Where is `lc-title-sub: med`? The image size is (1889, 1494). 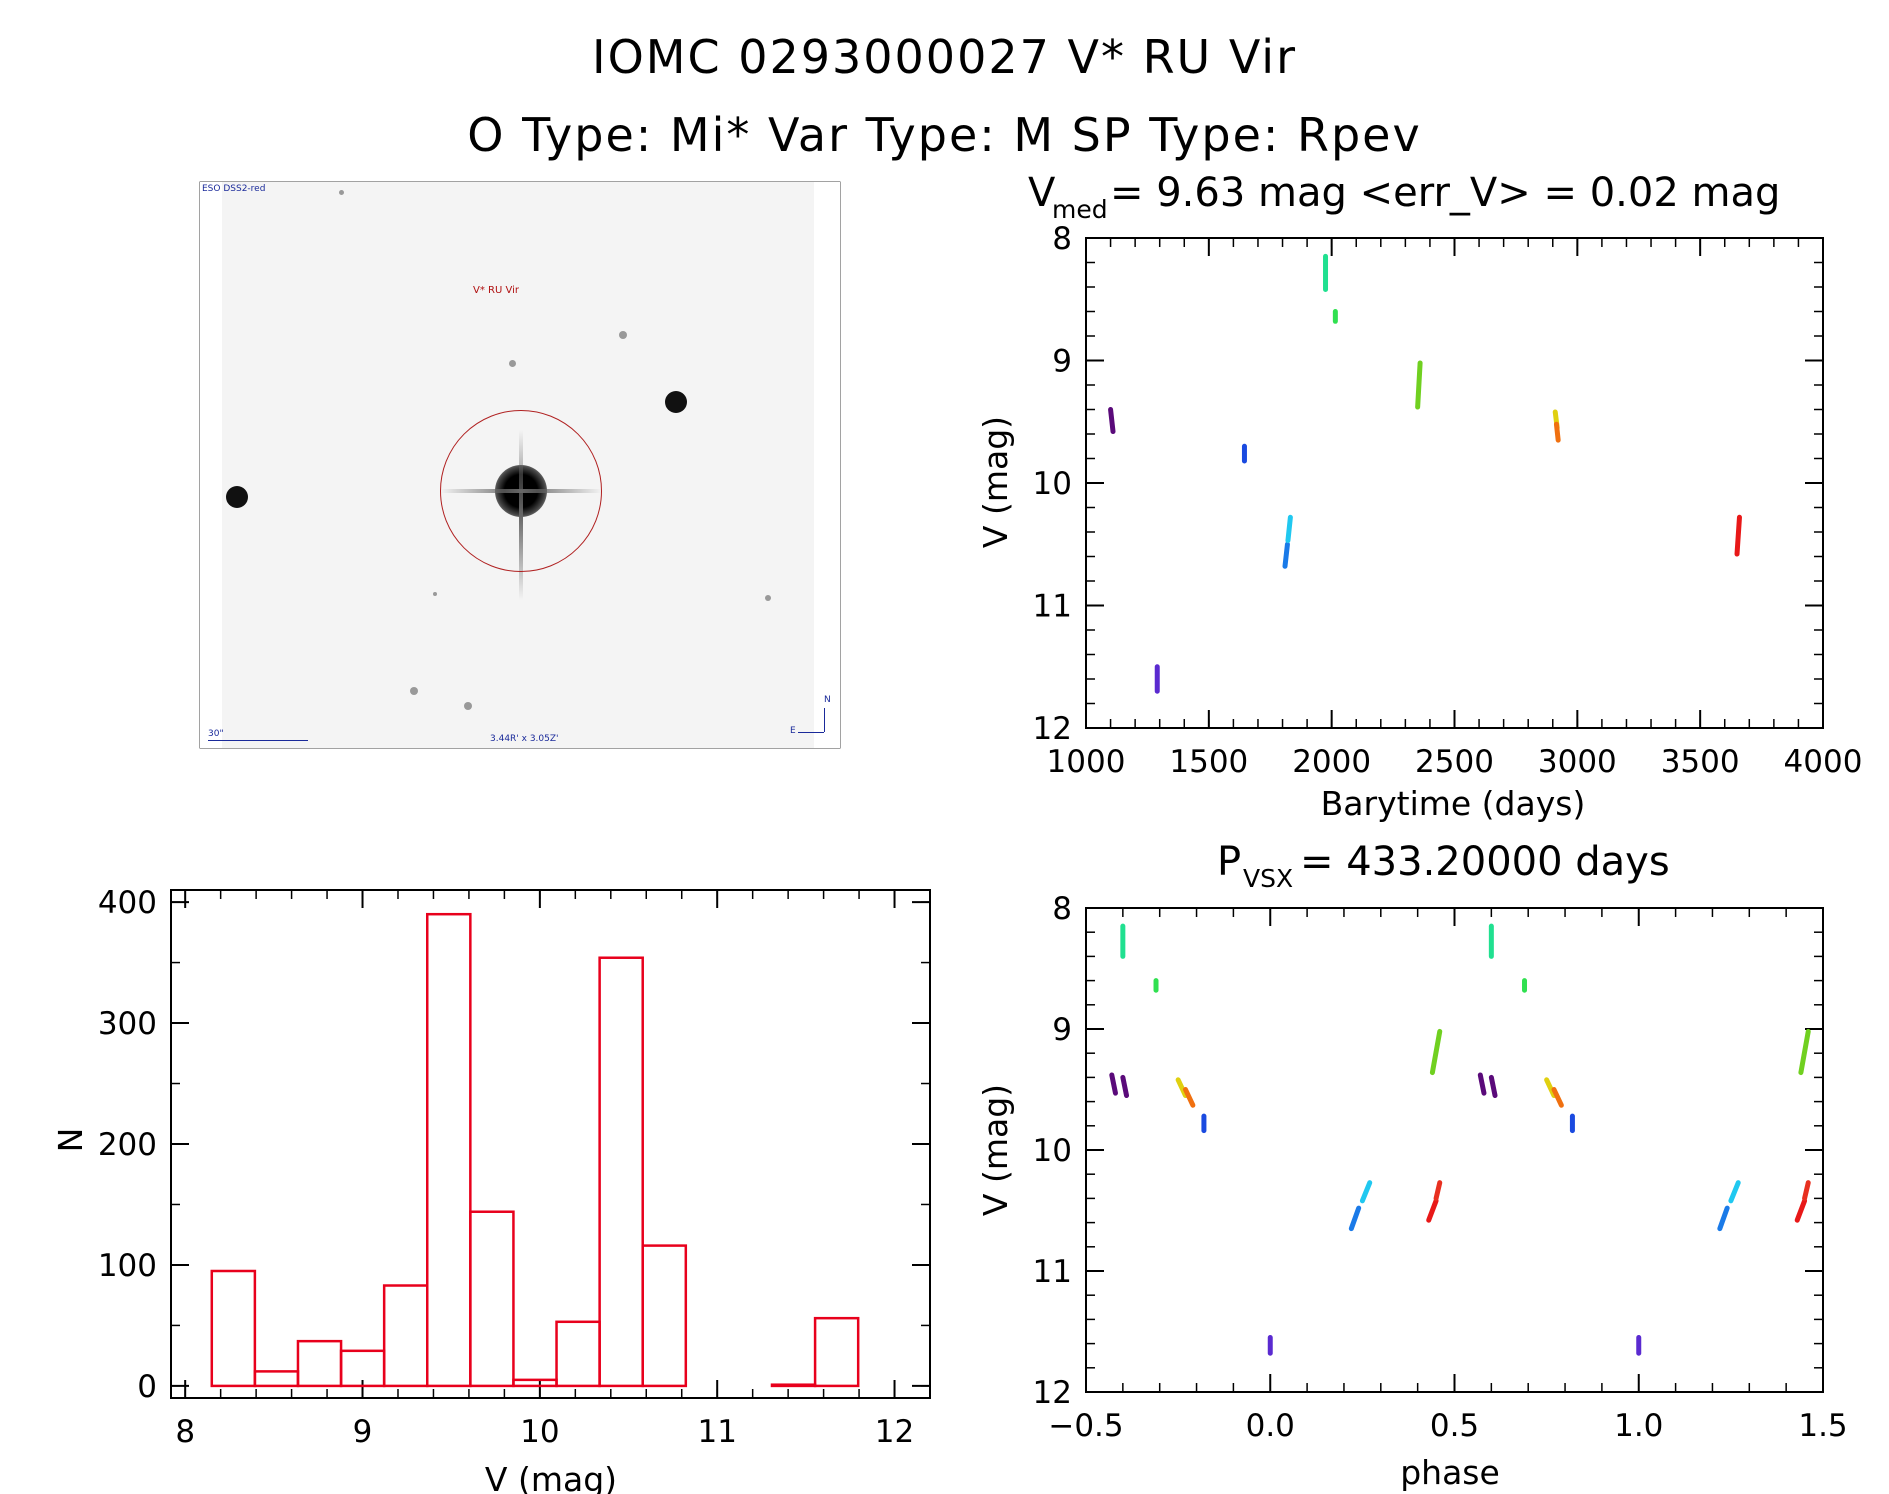 lc-title-sub: med is located at coordinates (1080, 209).